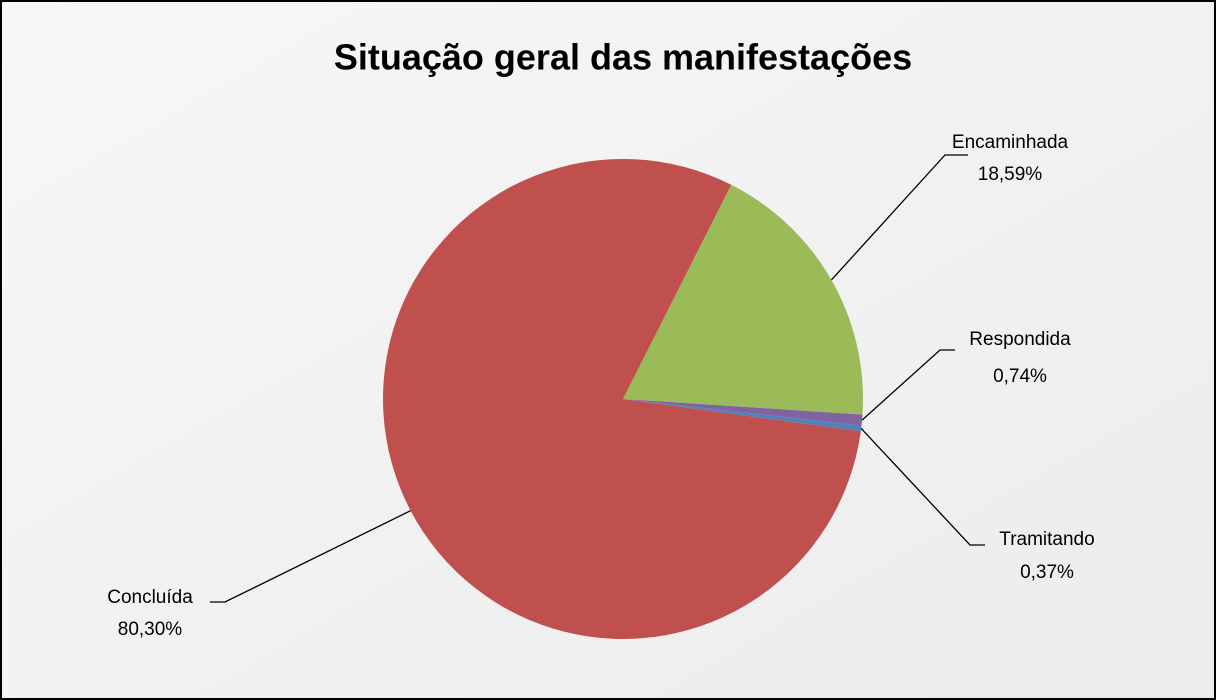  What do you see at coordinates (1047, 572) in the screenshot?
I see `data-label-value: 0,37%` at bounding box center [1047, 572].